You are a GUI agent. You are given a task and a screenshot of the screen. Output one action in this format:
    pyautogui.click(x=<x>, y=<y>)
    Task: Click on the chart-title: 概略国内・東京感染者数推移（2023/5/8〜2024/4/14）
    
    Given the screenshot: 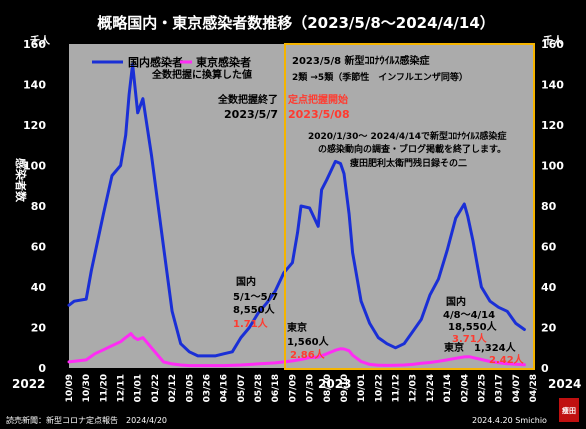 What is the action you would take?
    pyautogui.click(x=296, y=23)
    